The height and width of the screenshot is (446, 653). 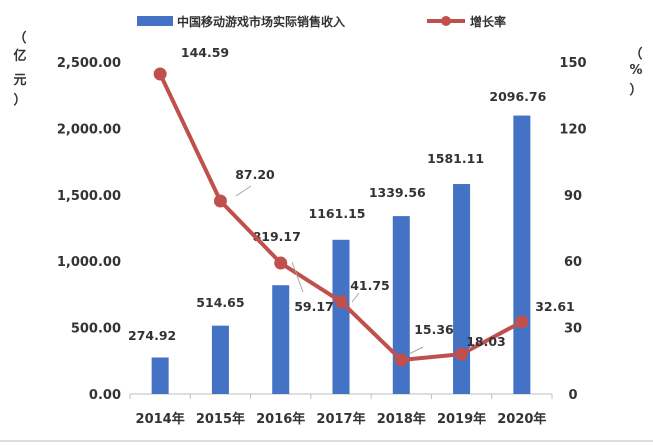 I want to click on left-unit-char: 元, so click(x=19, y=80).